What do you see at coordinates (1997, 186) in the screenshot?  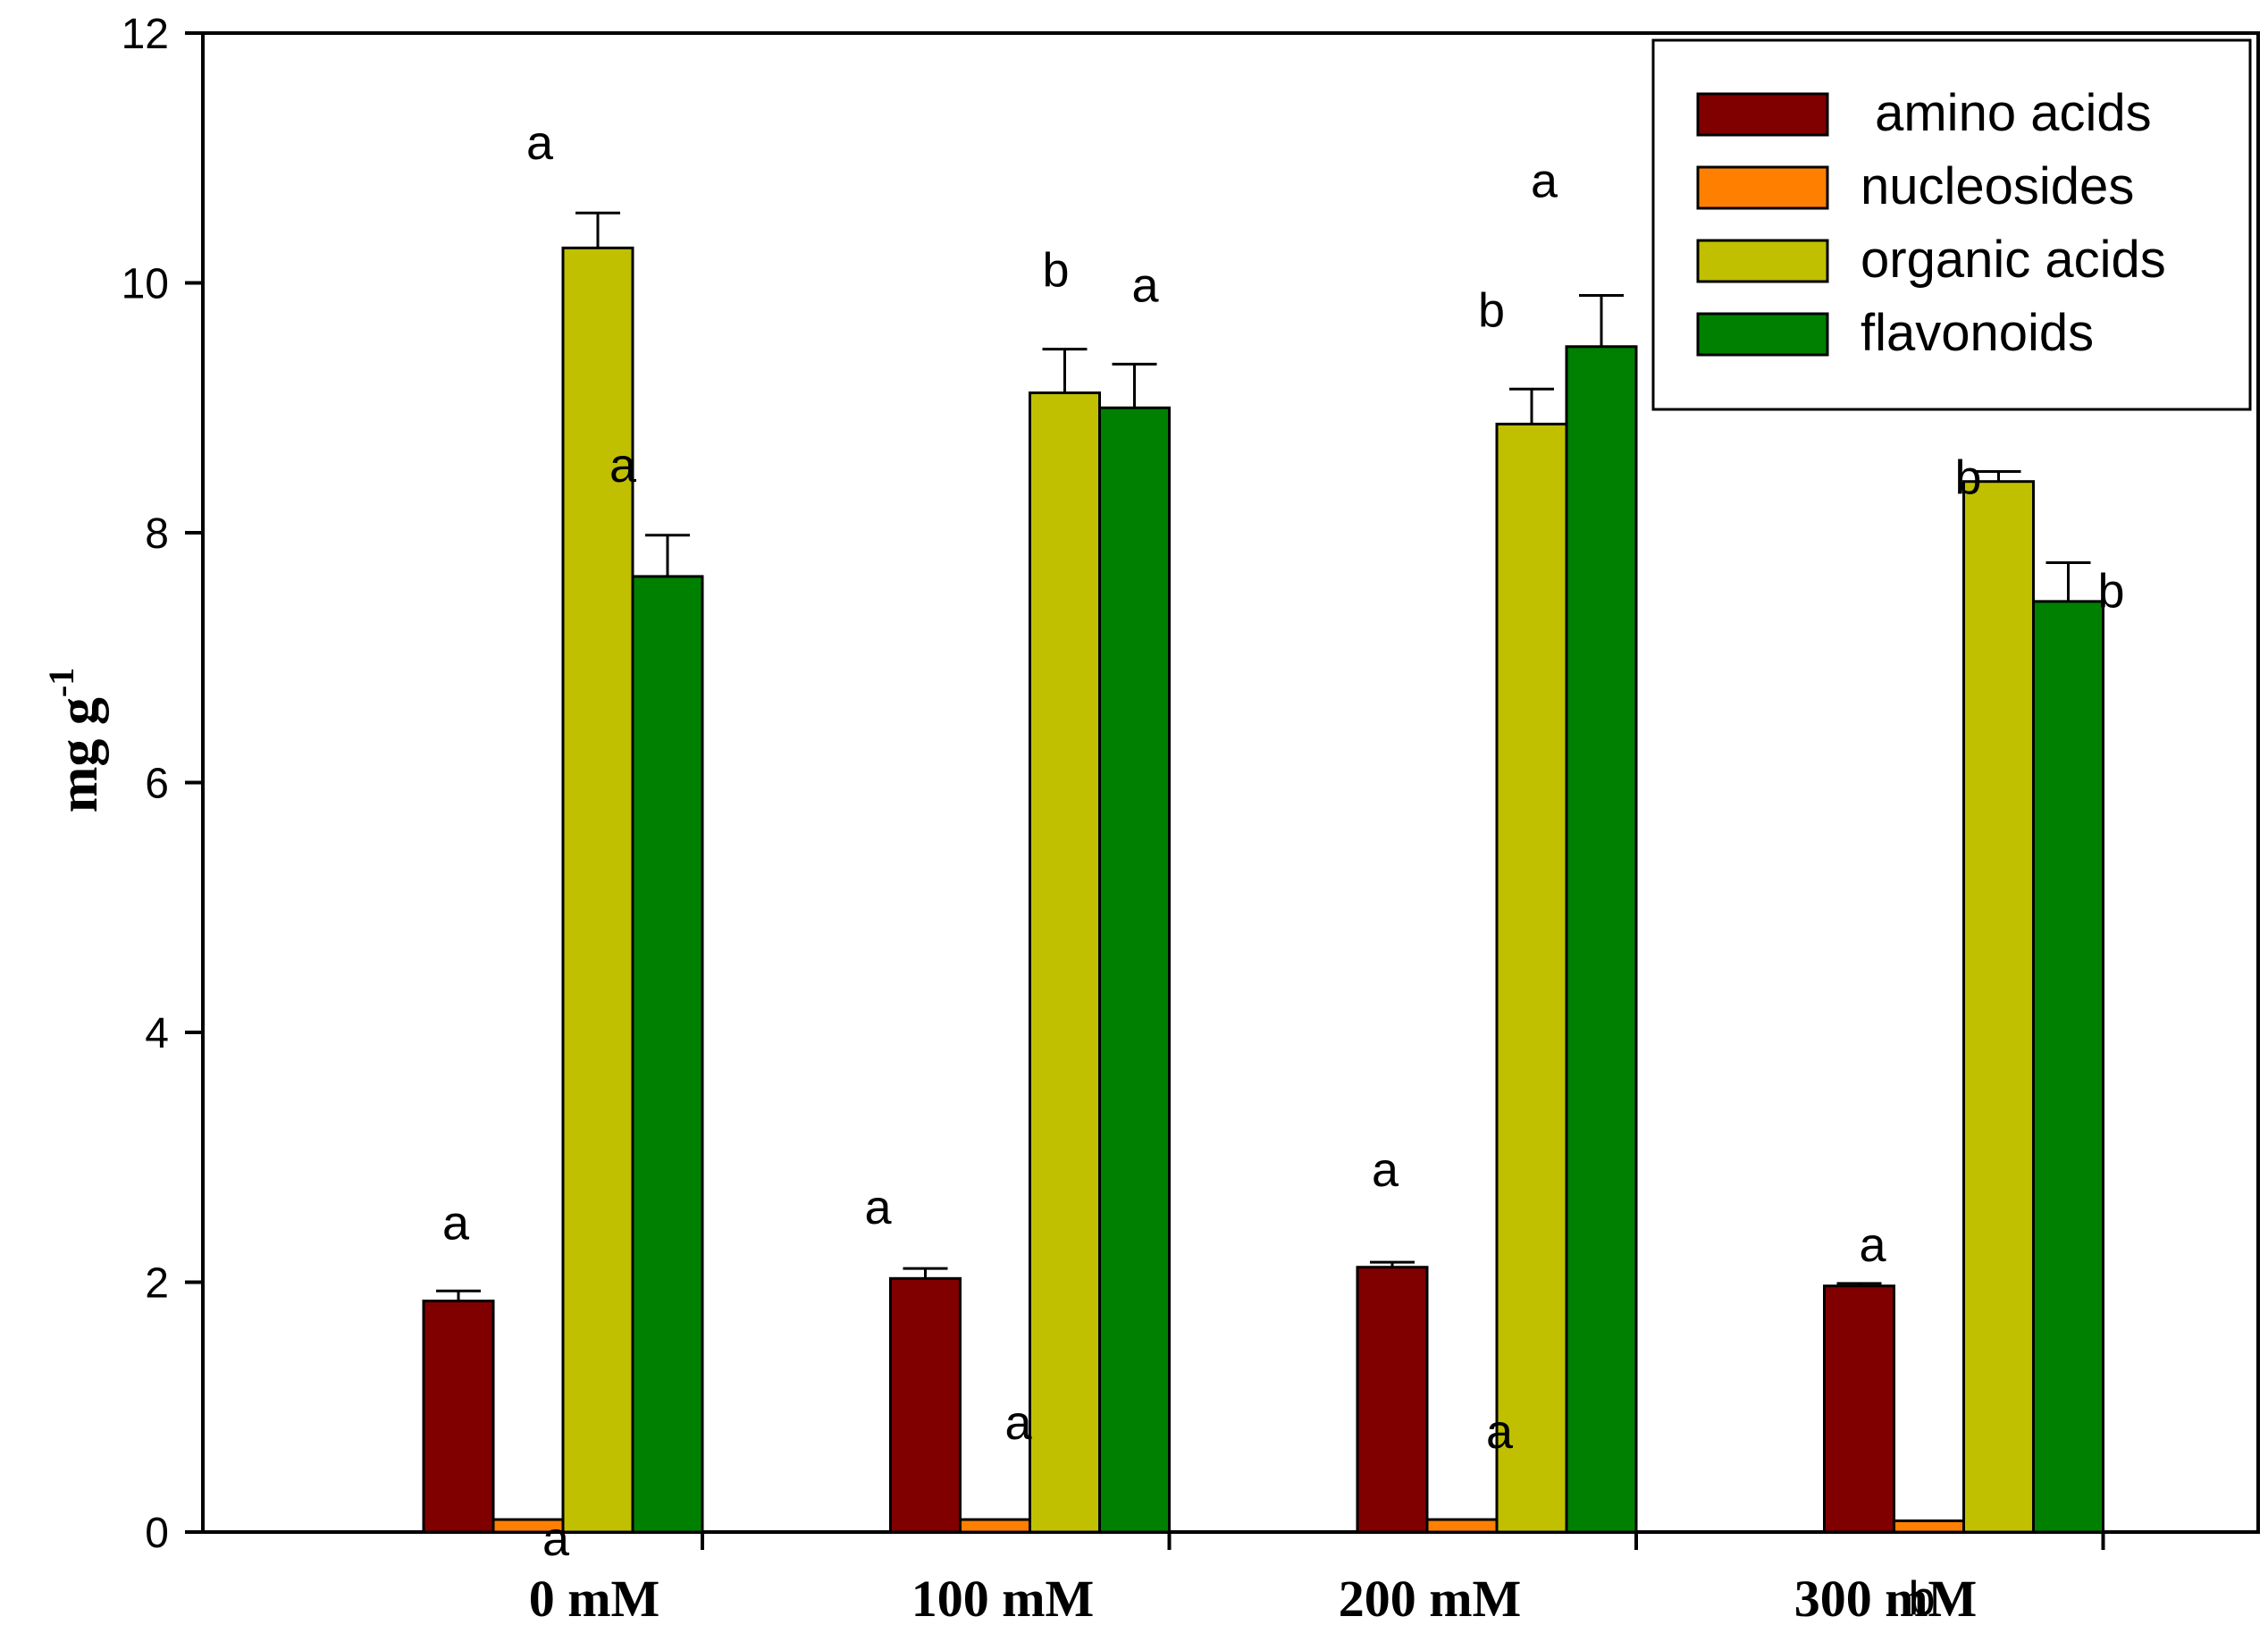 I see `legend-label: nucleosides` at bounding box center [1997, 186].